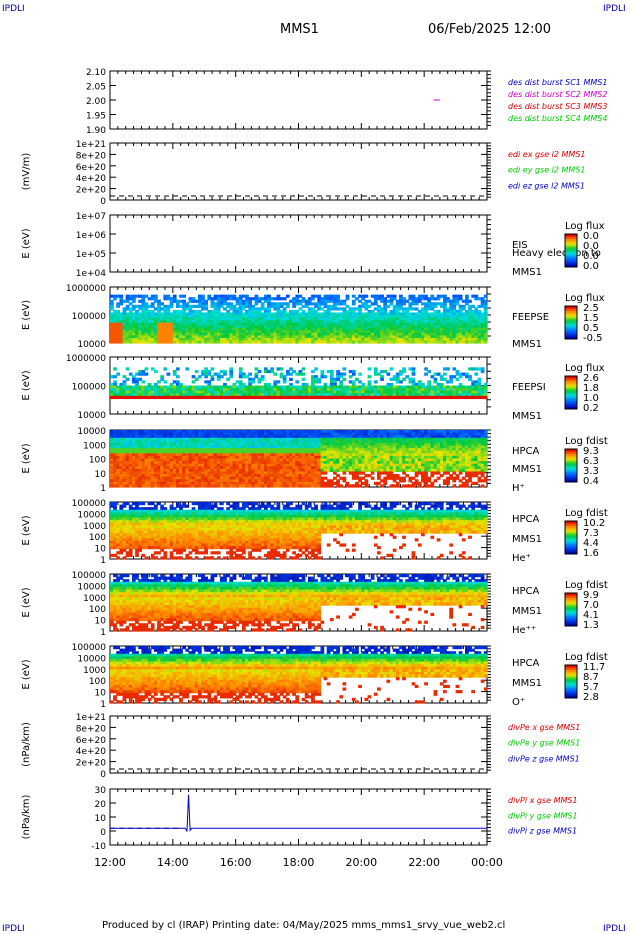 This screenshot has height=934, width=630. I want to click on y-tick-label: 1000, so click(94, 446).